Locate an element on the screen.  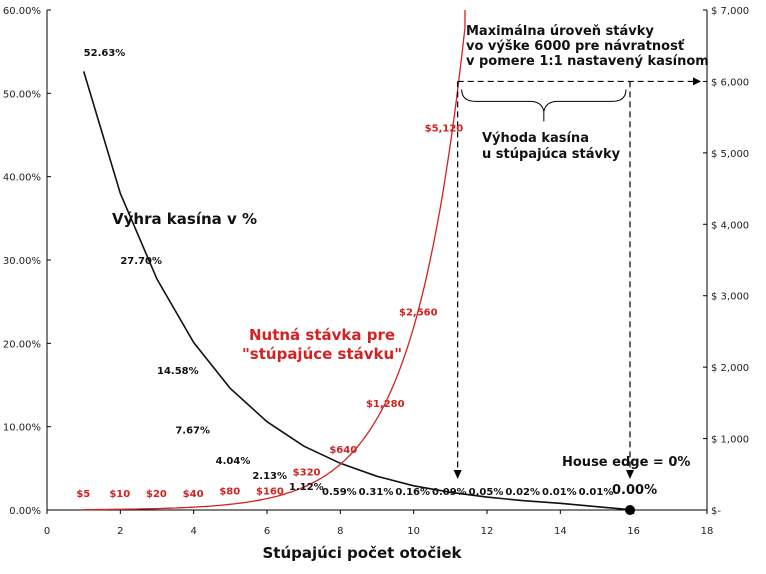
right-tick-label: $- is located at coordinates (716, 511).